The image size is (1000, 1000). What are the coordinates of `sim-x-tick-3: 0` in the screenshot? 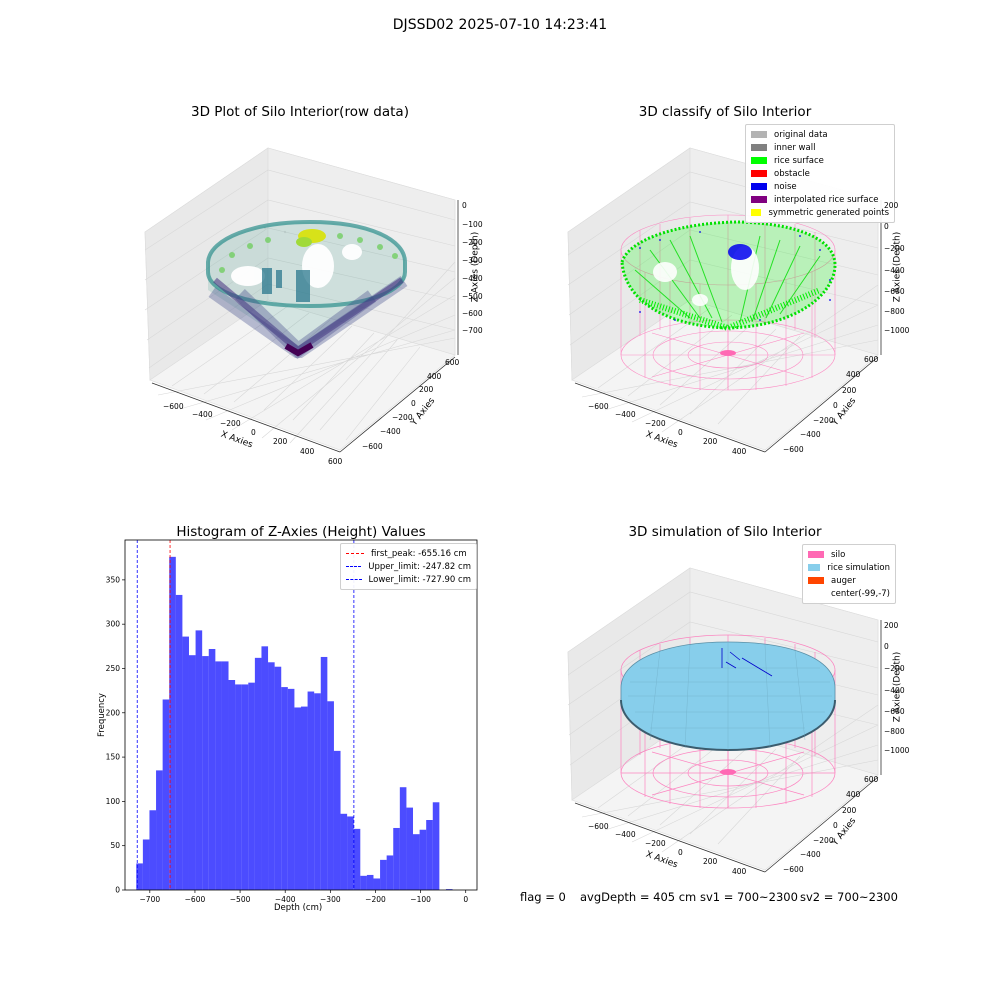 It's located at (680, 852).